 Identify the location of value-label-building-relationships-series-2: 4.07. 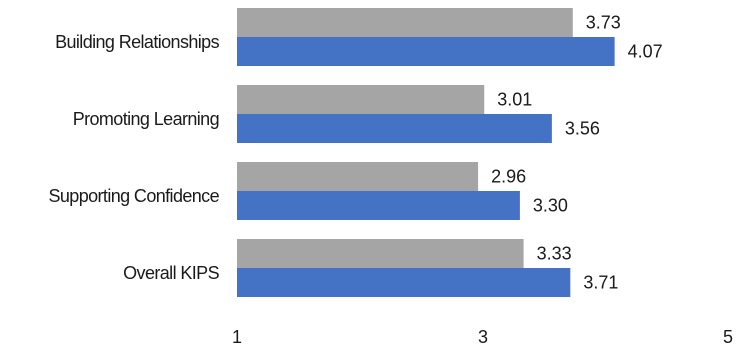
(645, 51).